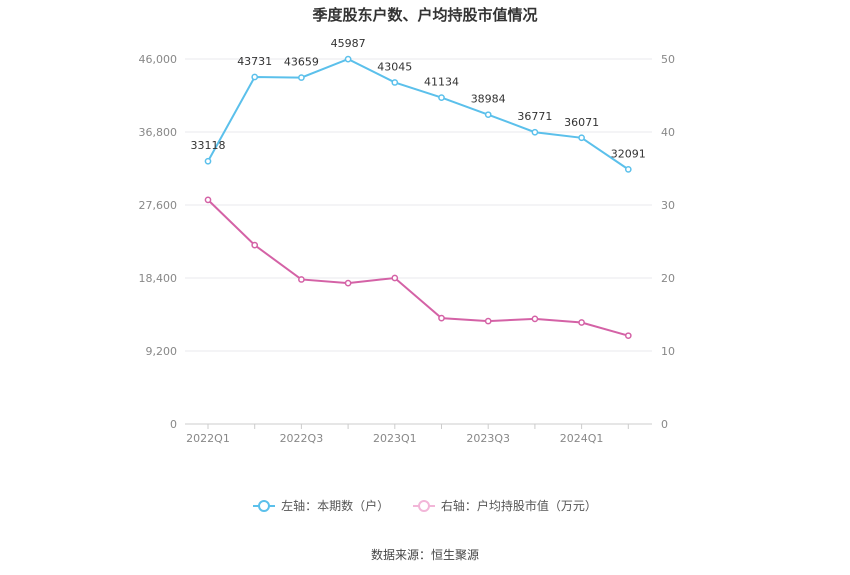 This screenshot has width=850, height=575. What do you see at coordinates (582, 438) in the screenshot?
I see `x-axis-tick-label: 2024Q1` at bounding box center [582, 438].